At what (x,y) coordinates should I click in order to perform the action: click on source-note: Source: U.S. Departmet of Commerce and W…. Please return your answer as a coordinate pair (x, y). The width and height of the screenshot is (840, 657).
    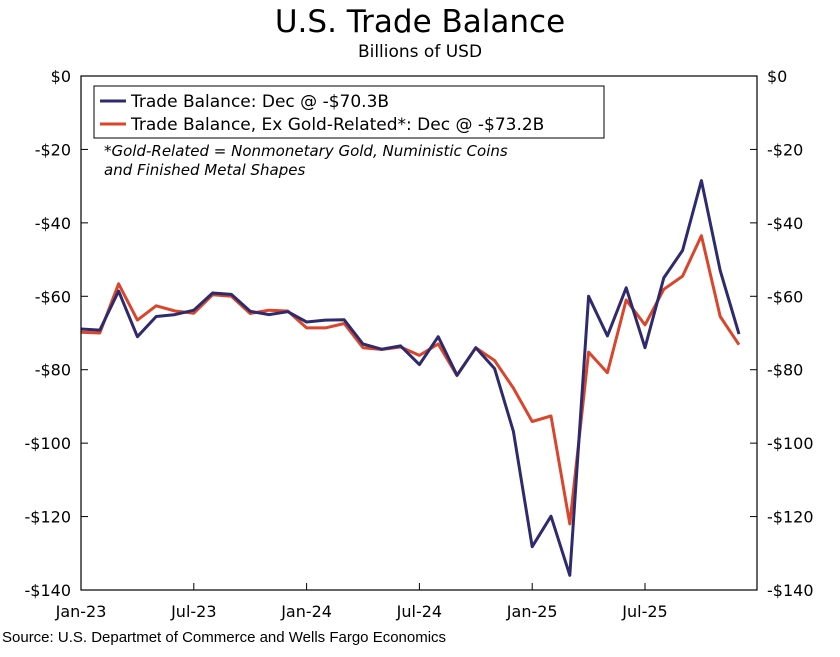
    Looking at the image, I should click on (224, 637).